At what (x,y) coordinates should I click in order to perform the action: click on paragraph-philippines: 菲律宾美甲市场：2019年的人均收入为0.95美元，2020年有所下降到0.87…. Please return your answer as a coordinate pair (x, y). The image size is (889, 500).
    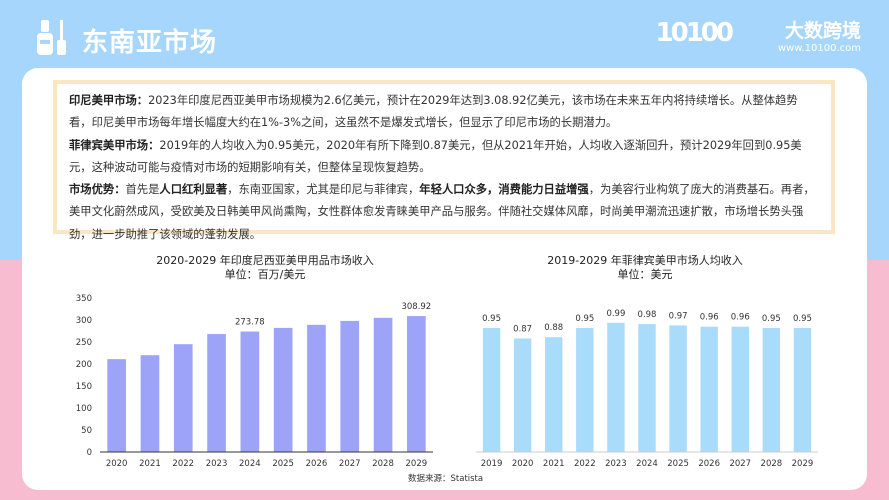
    Looking at the image, I should click on (444, 157).